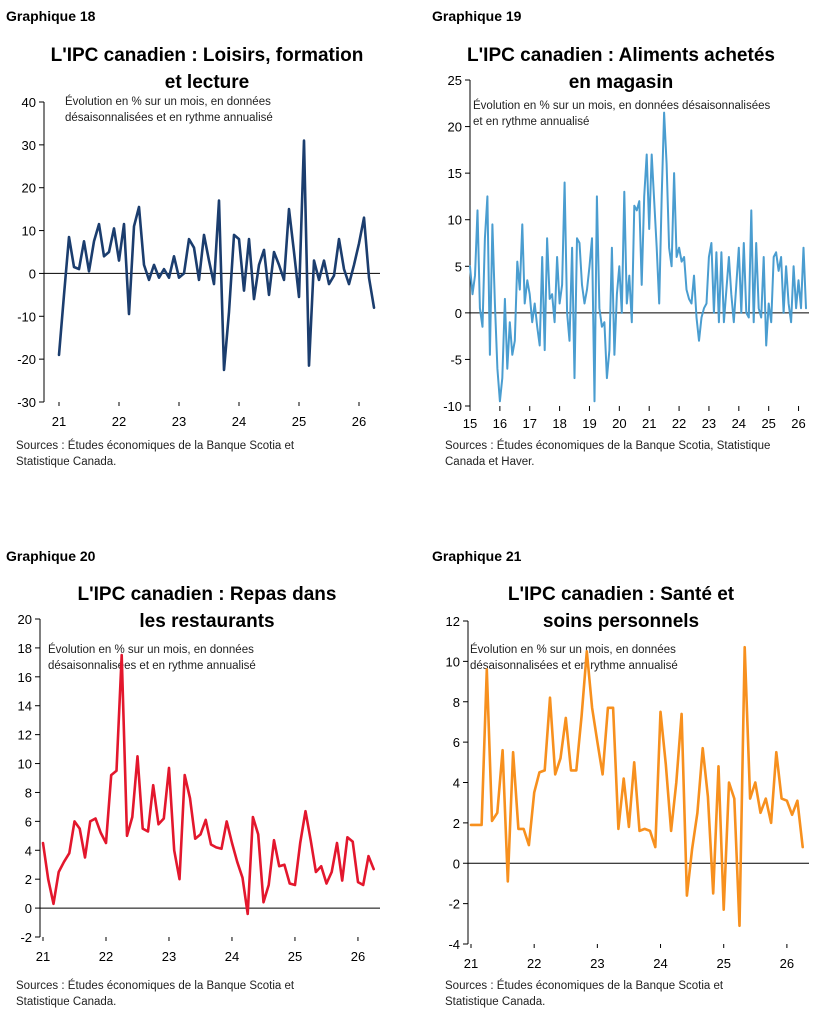  What do you see at coordinates (621, 594) in the screenshot?
I see `chart-title-line-1: L'IPC canadien : Santé et` at bounding box center [621, 594].